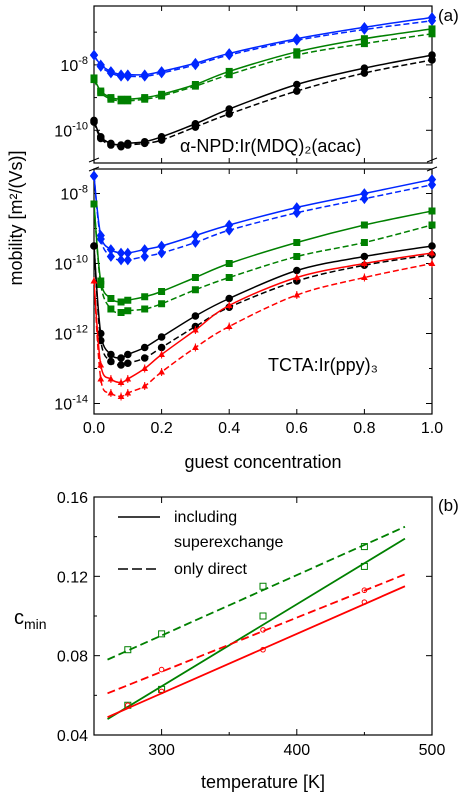  Describe the element at coordinates (72, 498) in the screenshot. I see `b-ytick-label-3: 0.16` at that location.